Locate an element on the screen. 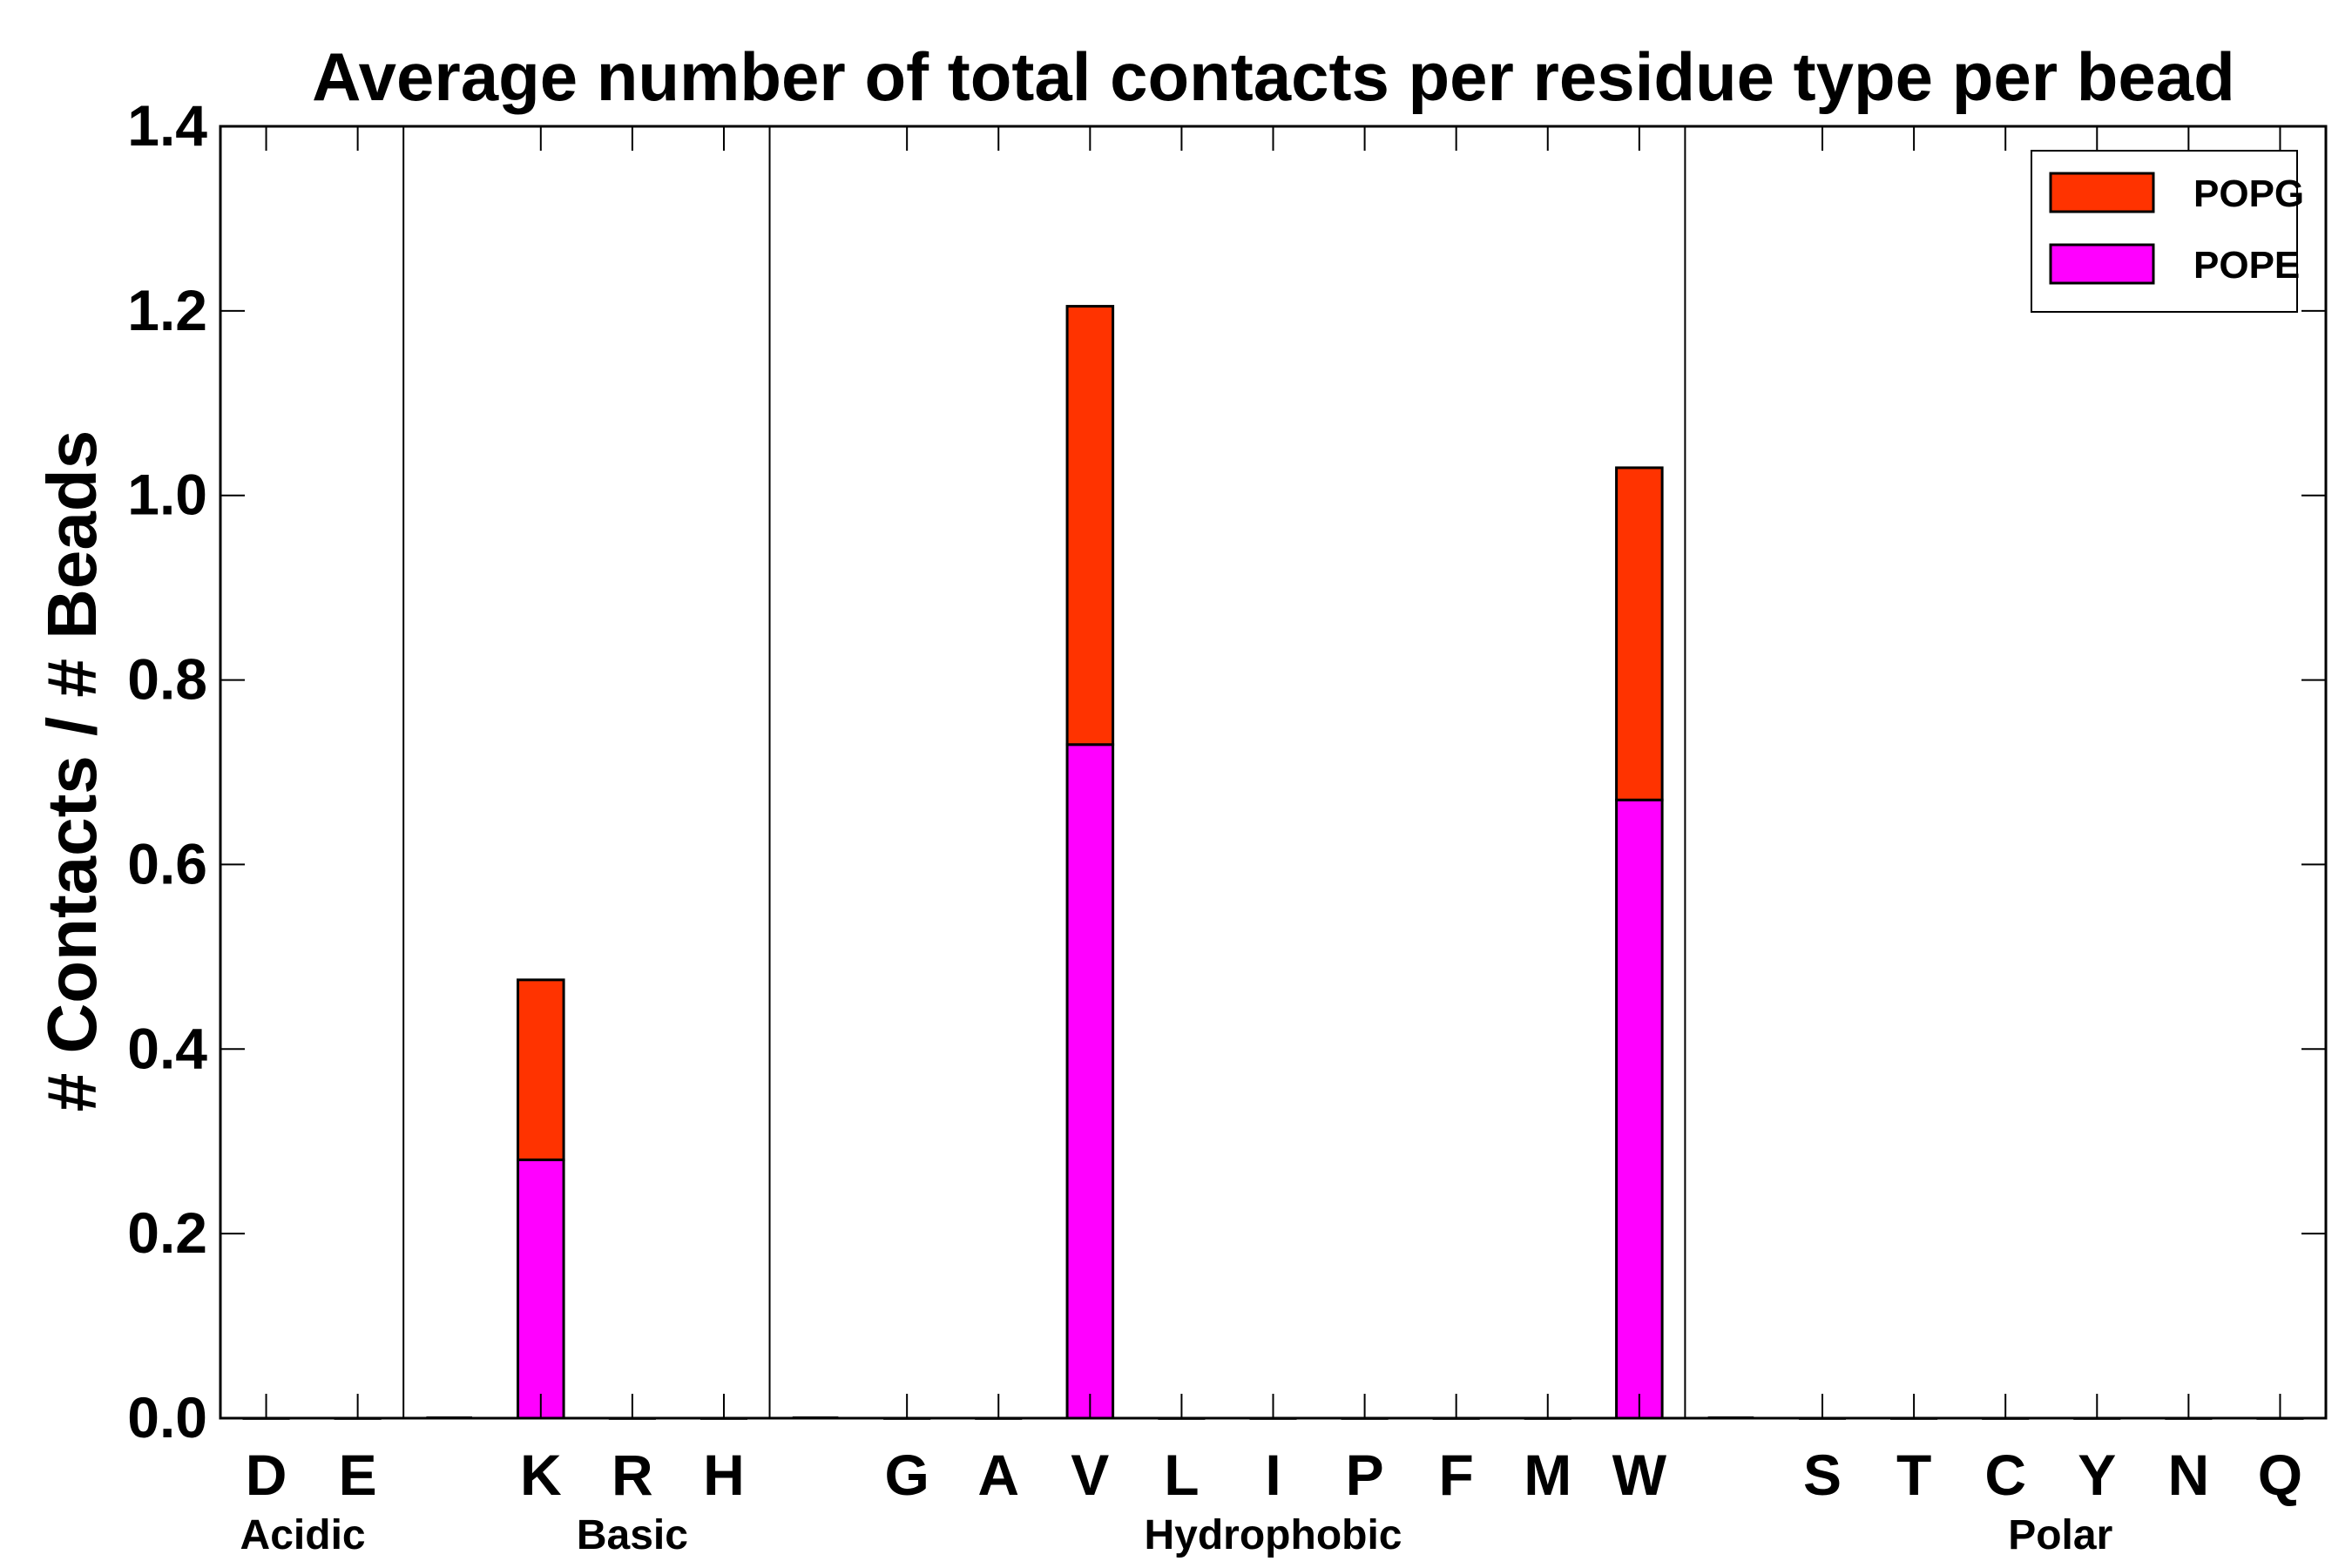  x-tick-label: Q is located at coordinates (2280, 1475).